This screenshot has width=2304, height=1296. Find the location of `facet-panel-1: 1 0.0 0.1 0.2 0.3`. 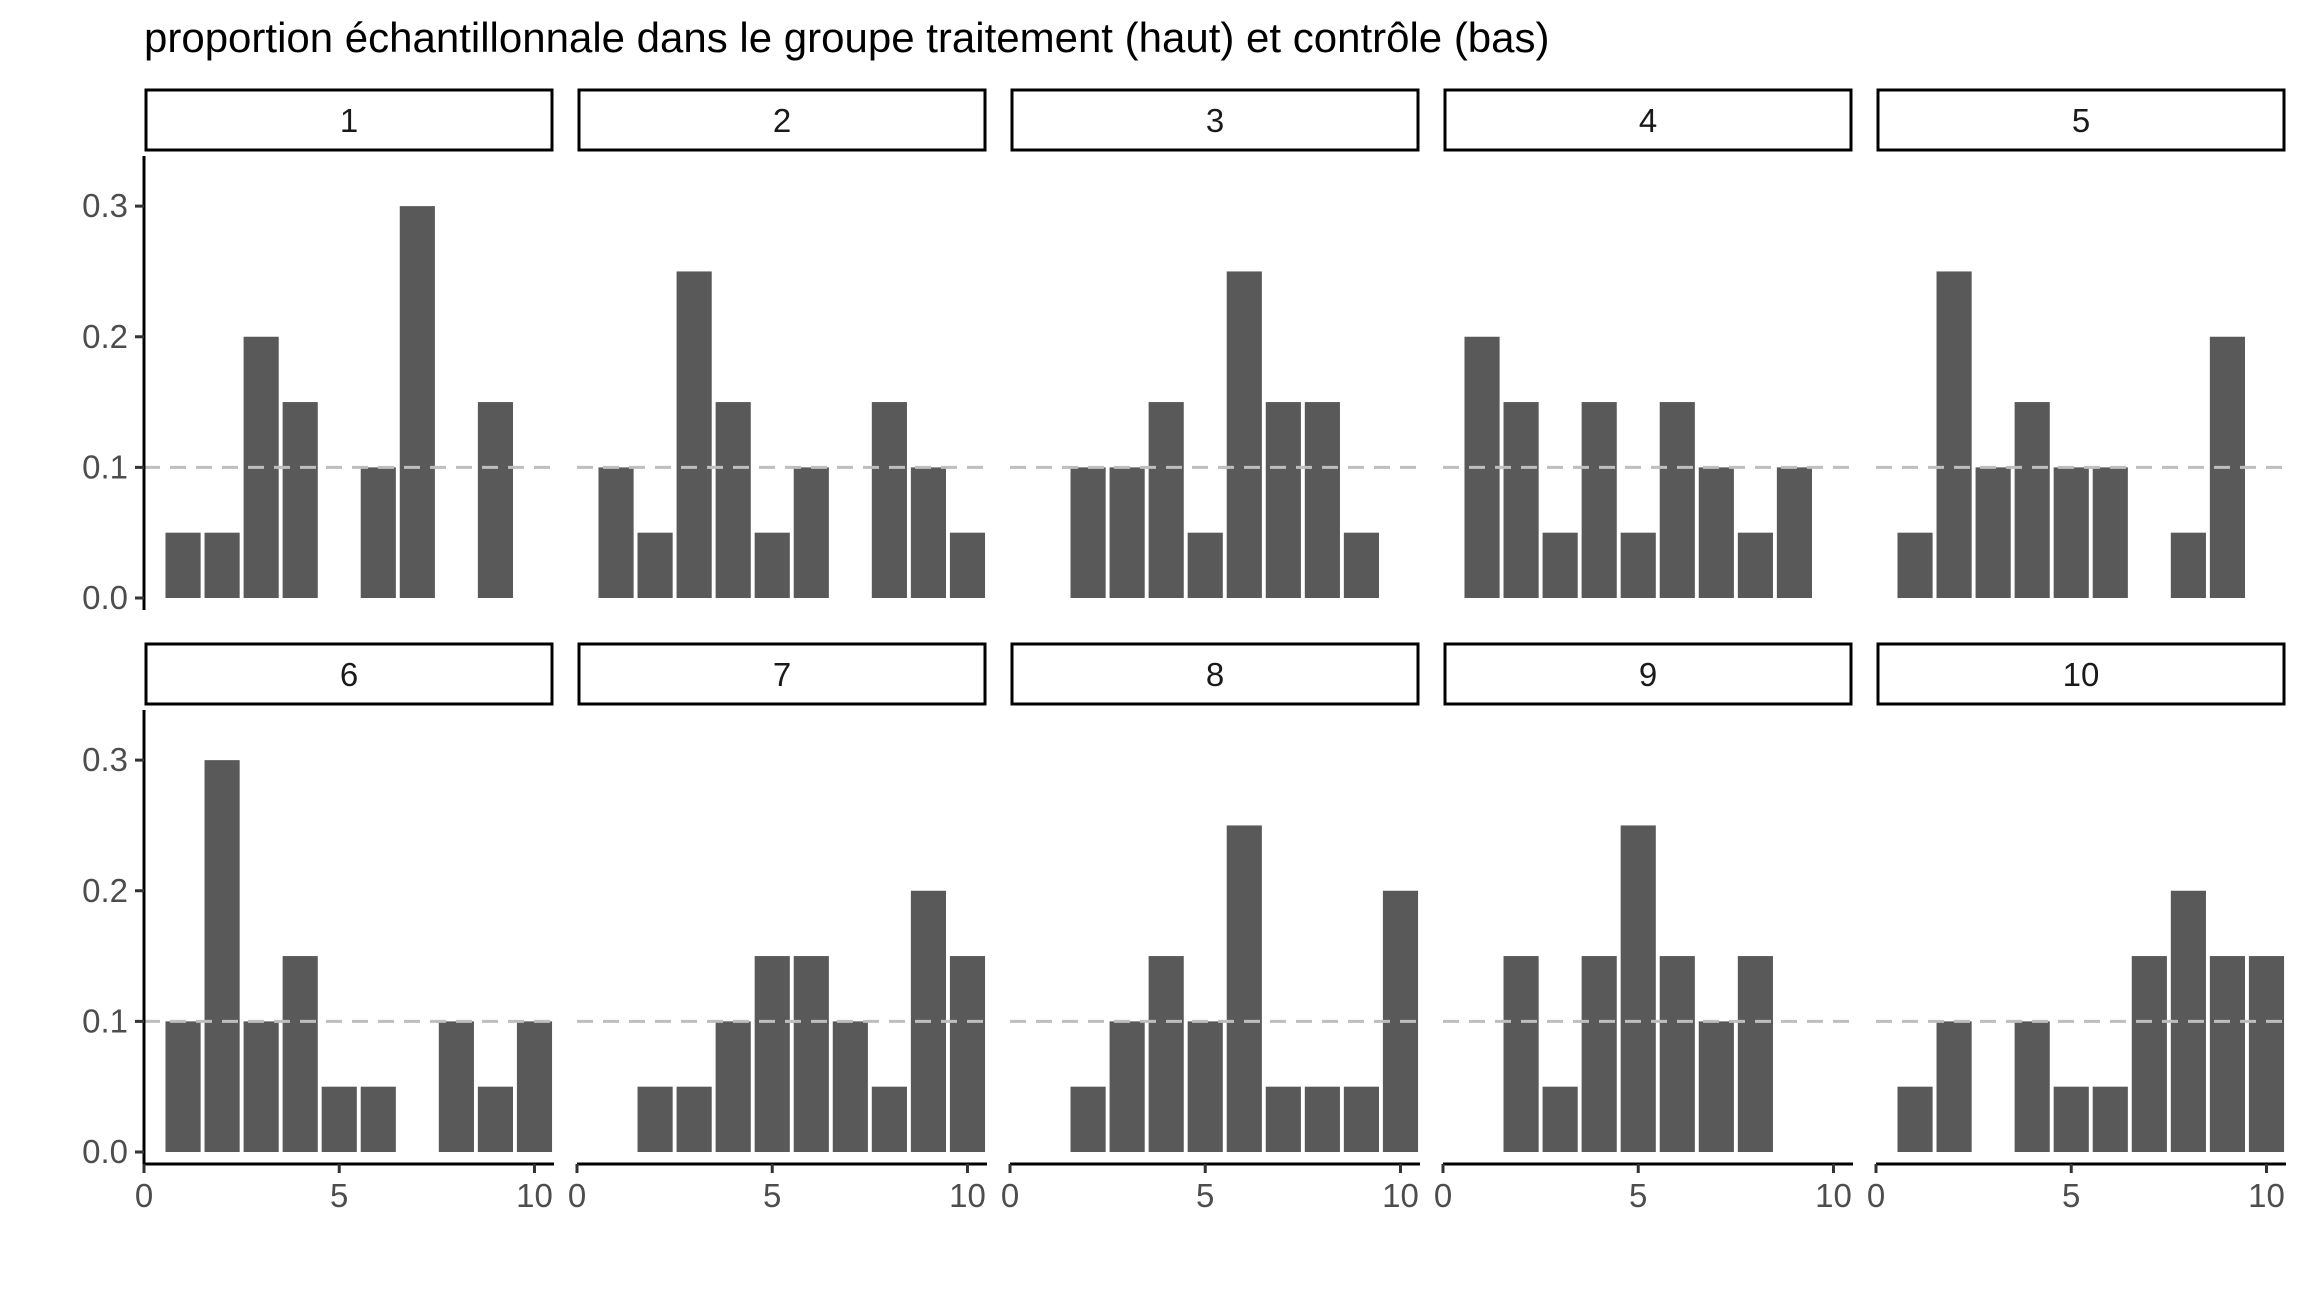

facet-panel-1: 1 0.0 0.1 0.2 0.3 is located at coordinates (318, 352).